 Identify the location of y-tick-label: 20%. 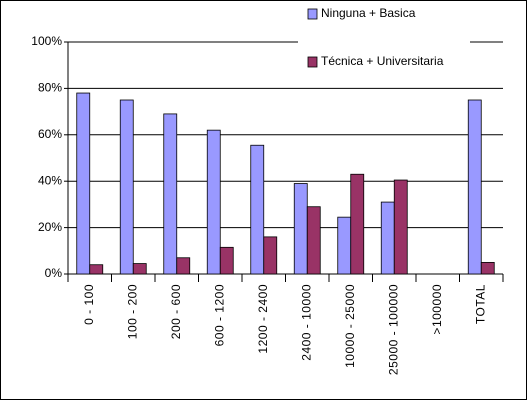
(50, 227).